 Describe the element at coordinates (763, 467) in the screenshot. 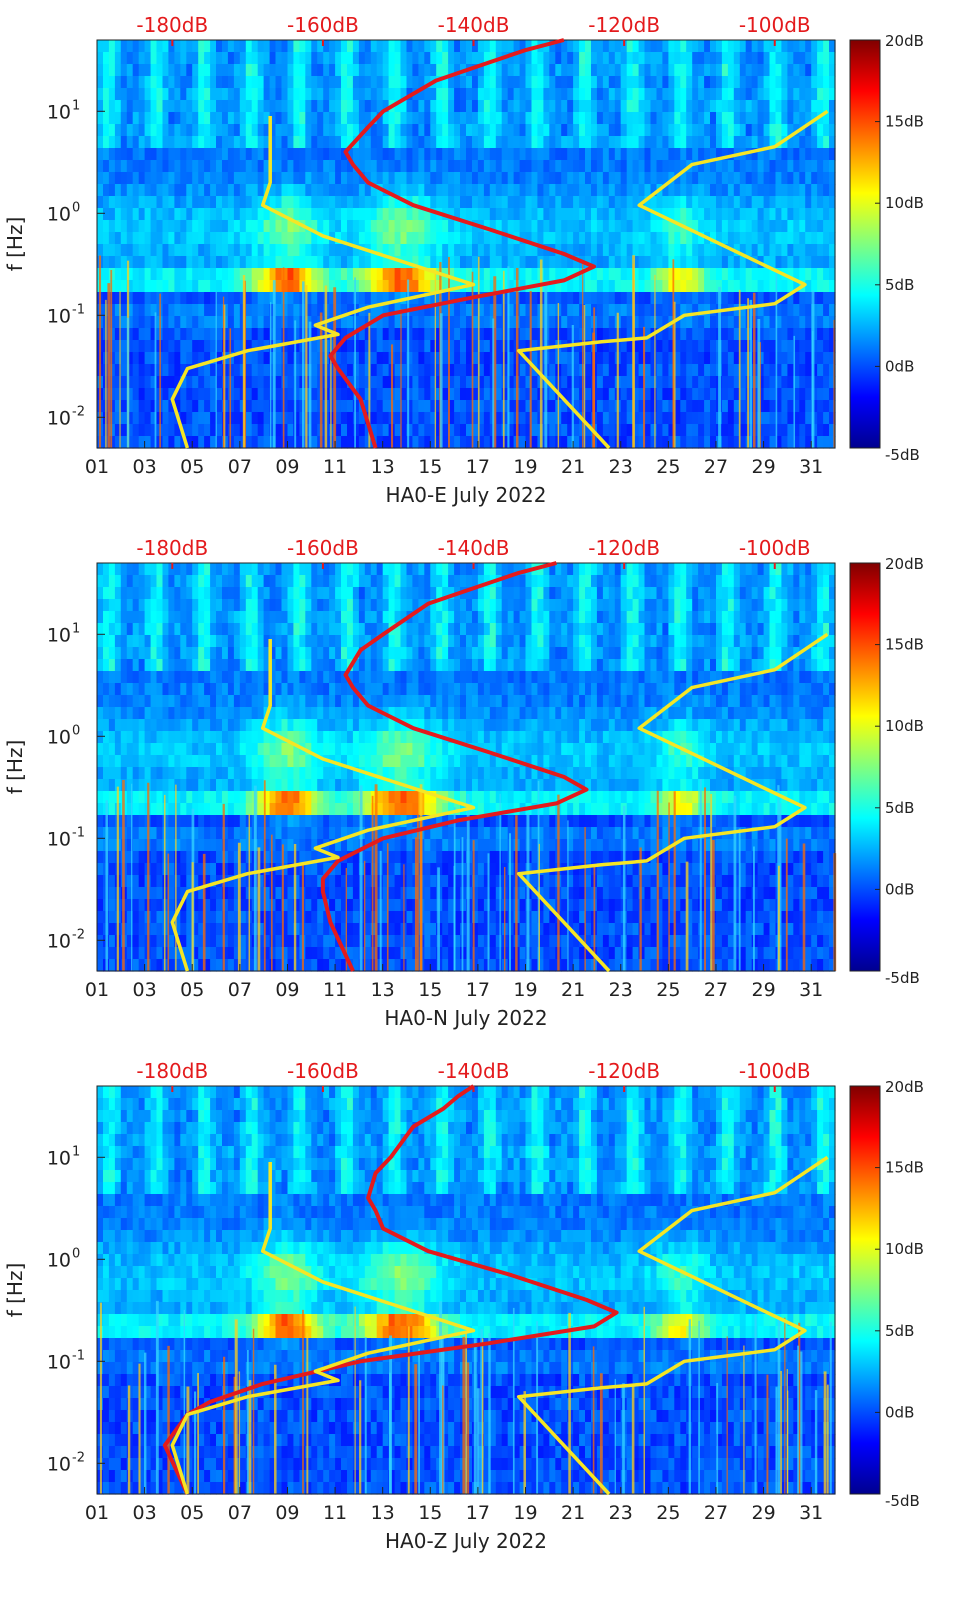

I see `x-tick-label: 29` at that location.